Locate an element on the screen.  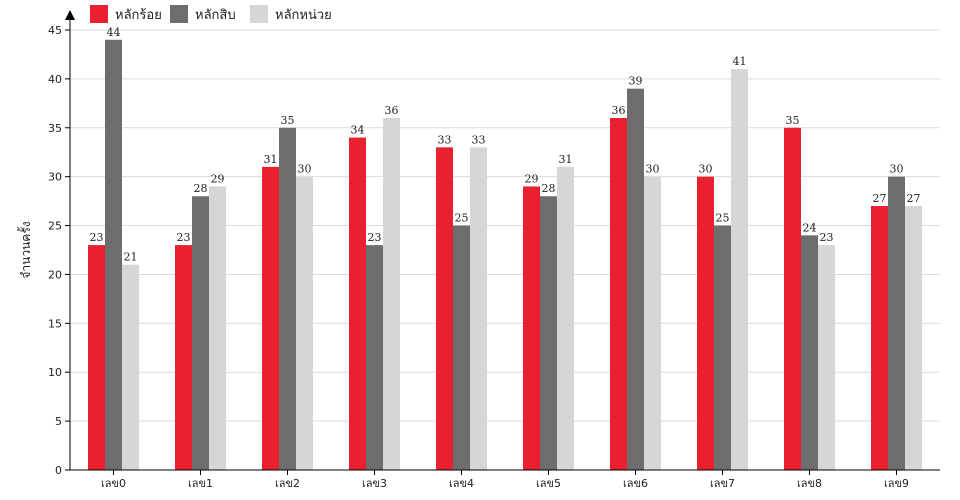
x-tick-label: เลข5 is located at coordinates (548, 483).